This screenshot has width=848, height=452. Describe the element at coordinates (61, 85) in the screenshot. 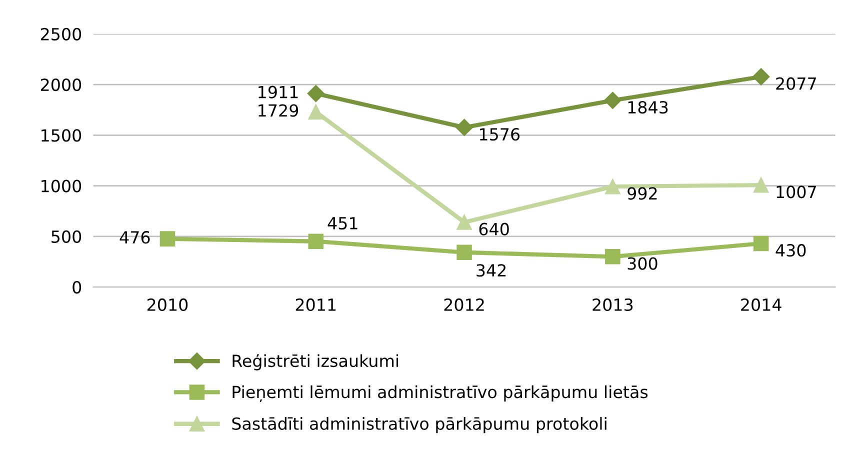

I see `y-tick-label: 2000` at that location.